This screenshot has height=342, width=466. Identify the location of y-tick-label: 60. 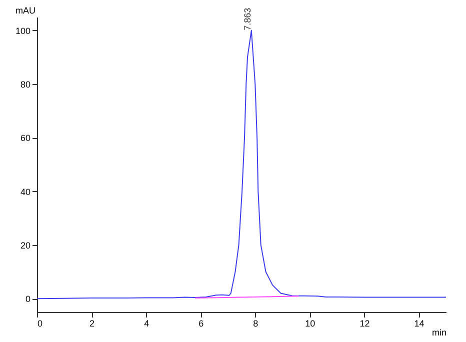
(25, 138).